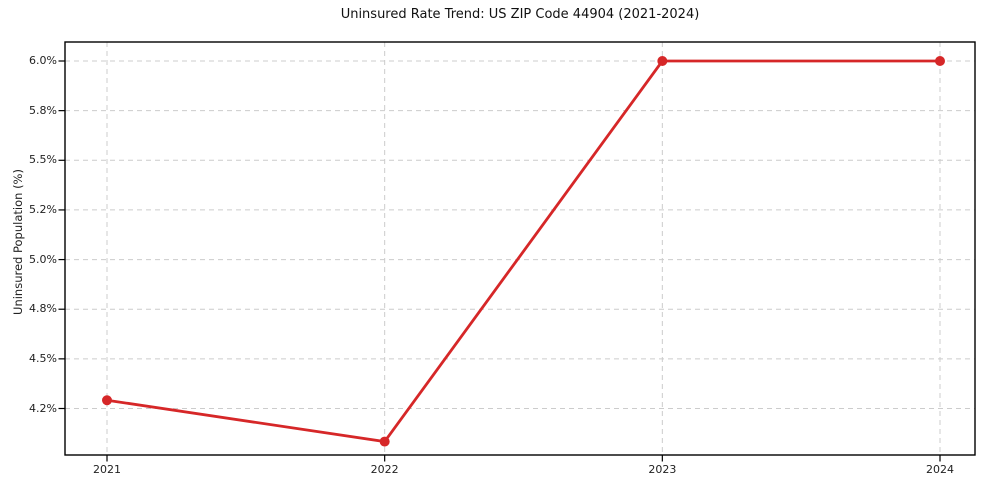 This screenshot has height=490, width=989. What do you see at coordinates (43, 259) in the screenshot?
I see `y-tick-label: 5.0%` at bounding box center [43, 259].